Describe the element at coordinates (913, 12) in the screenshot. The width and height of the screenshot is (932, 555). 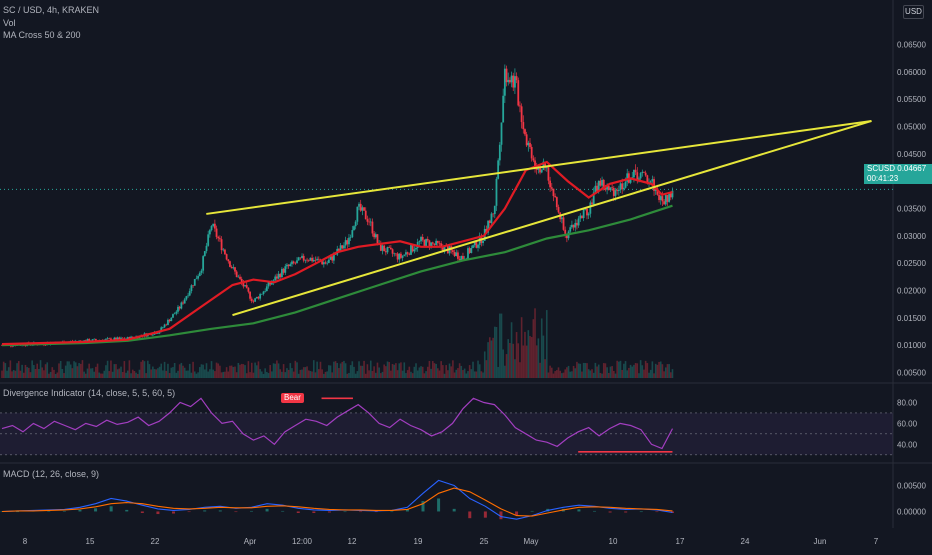
I see `currency-button: USD` at that location.